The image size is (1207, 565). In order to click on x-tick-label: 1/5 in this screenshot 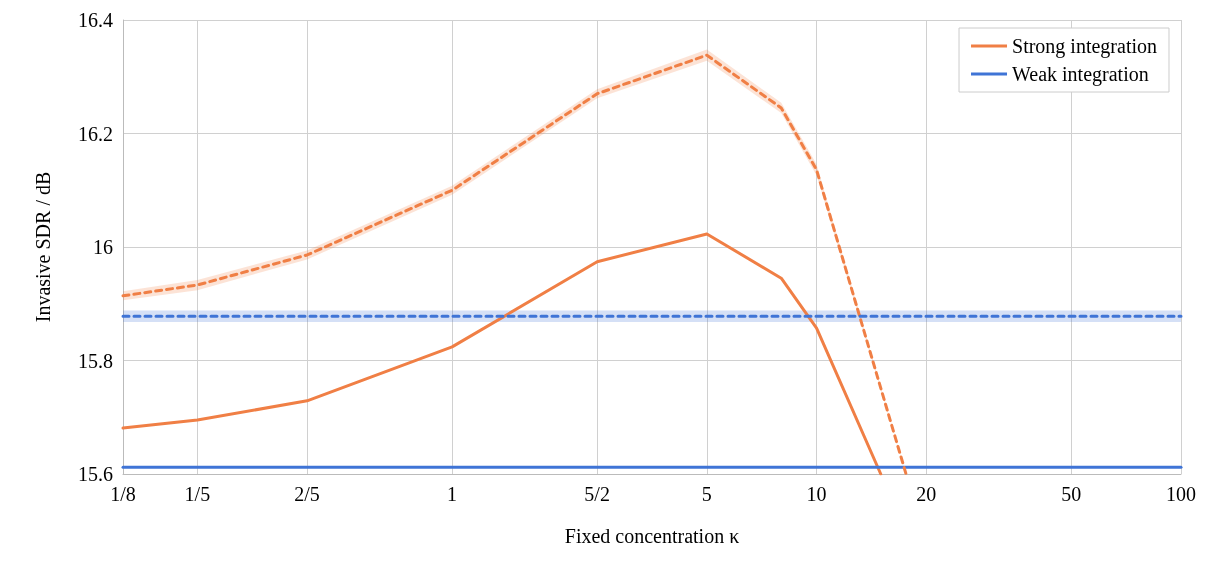, I will do `click(197, 494)`.